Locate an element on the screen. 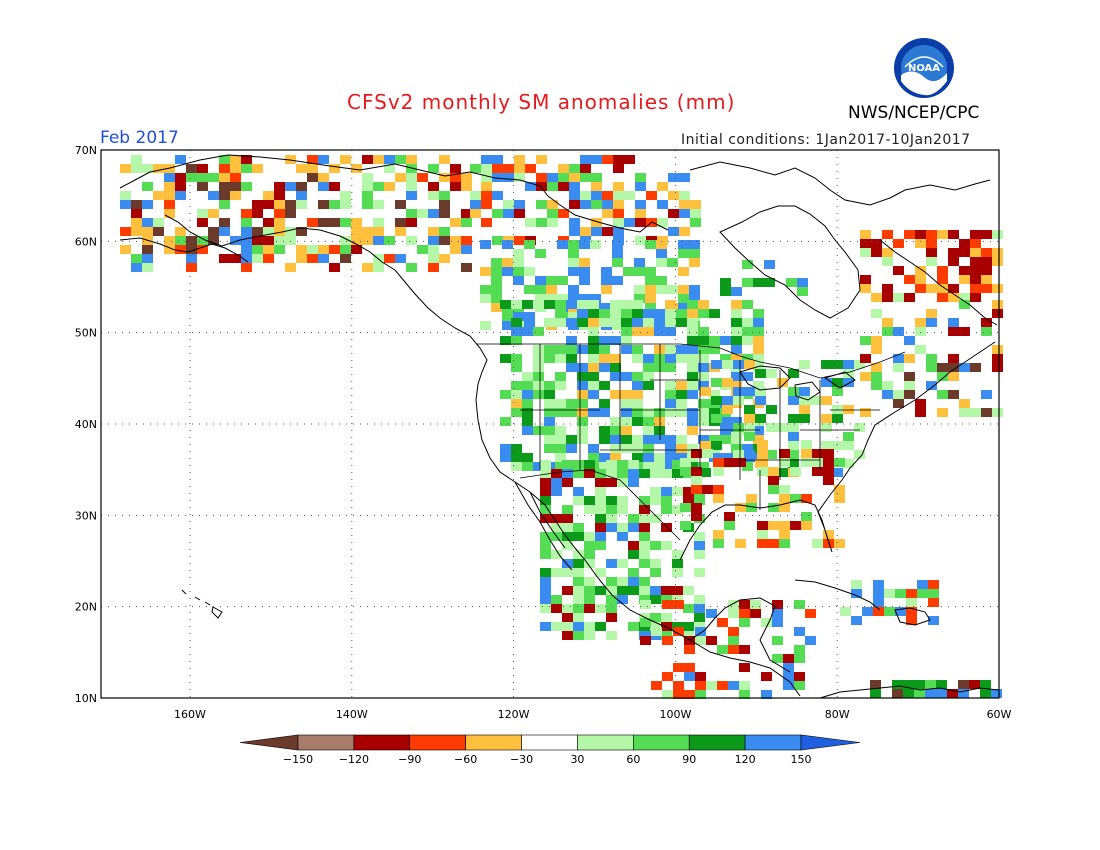  legend-label: 30 is located at coordinates (577, 759).